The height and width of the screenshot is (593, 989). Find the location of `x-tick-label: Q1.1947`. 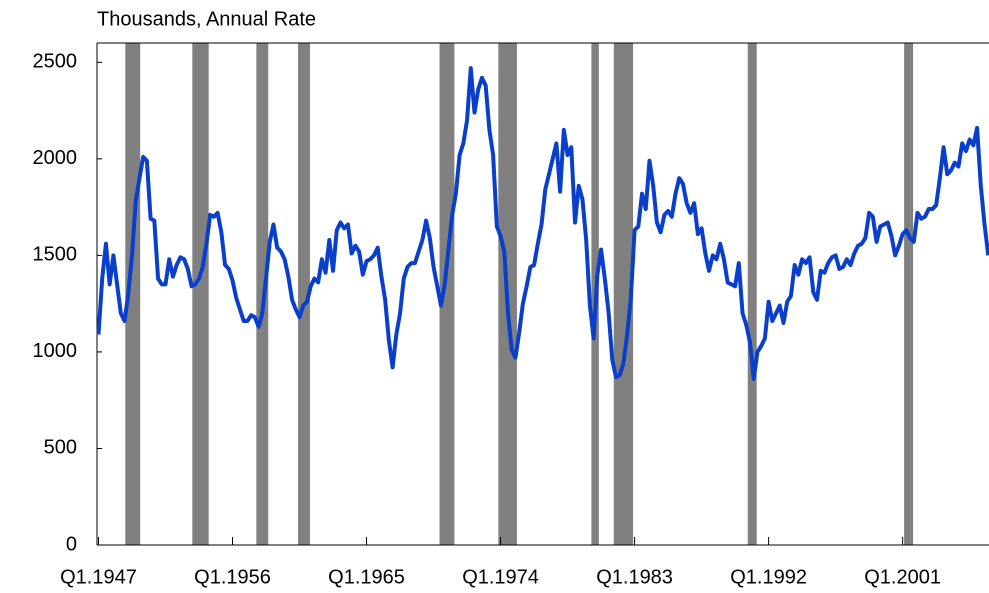

x-tick-label: Q1.1947 is located at coordinates (98, 577).